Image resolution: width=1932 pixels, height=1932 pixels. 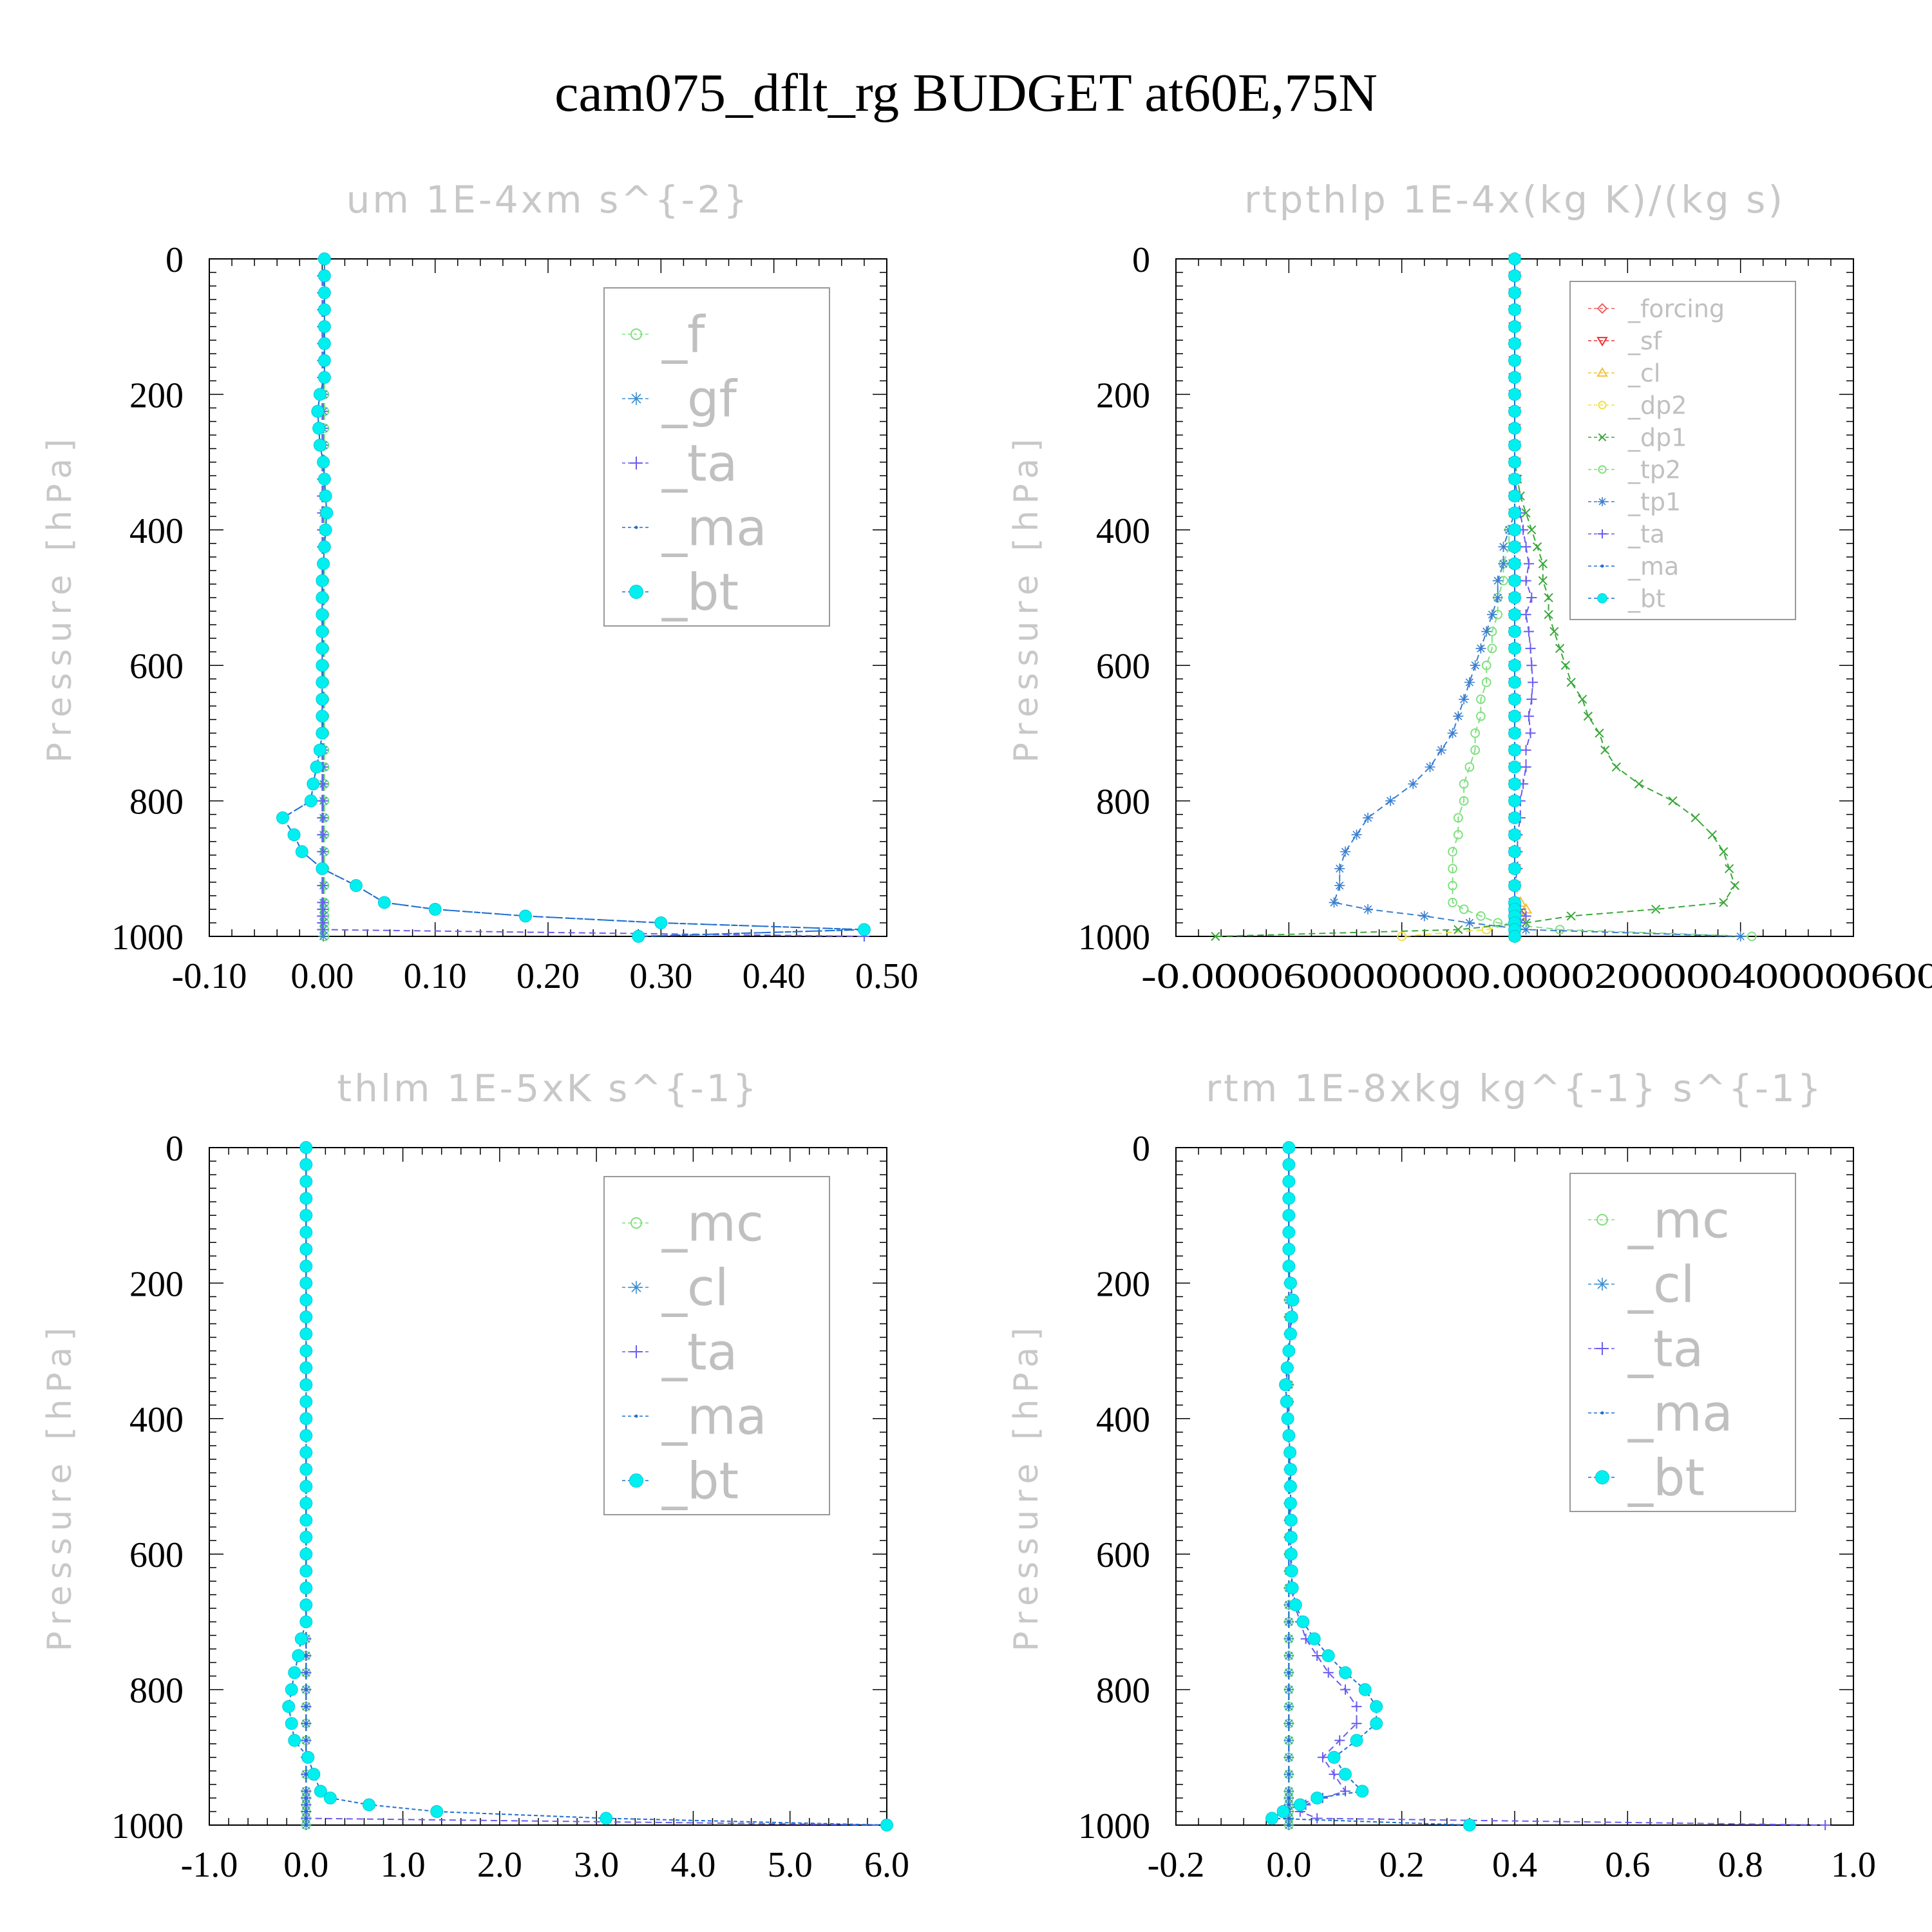 I want to click on x-tick-label: 0.40, so click(x=775, y=976).